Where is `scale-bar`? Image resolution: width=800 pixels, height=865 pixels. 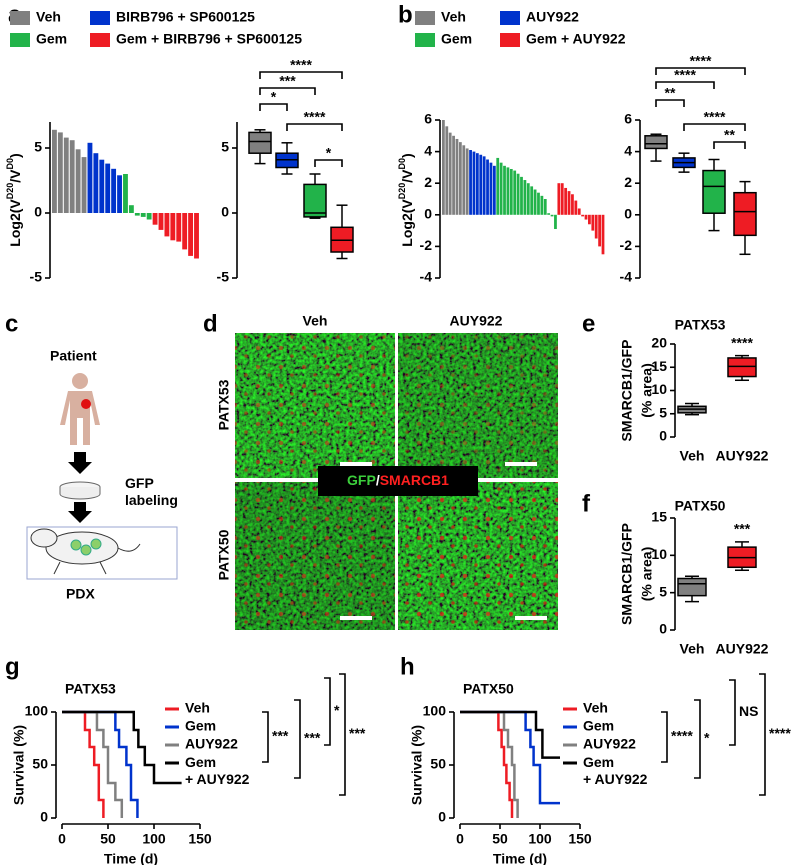
scale-bar is located at coordinates (443, 541).